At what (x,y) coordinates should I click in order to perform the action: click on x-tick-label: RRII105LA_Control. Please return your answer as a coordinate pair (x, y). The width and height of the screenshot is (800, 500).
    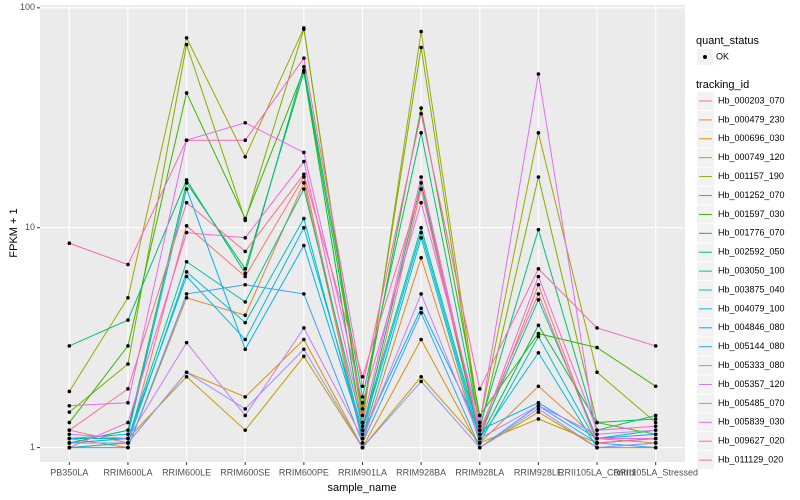
    Looking at the image, I should click on (597, 472).